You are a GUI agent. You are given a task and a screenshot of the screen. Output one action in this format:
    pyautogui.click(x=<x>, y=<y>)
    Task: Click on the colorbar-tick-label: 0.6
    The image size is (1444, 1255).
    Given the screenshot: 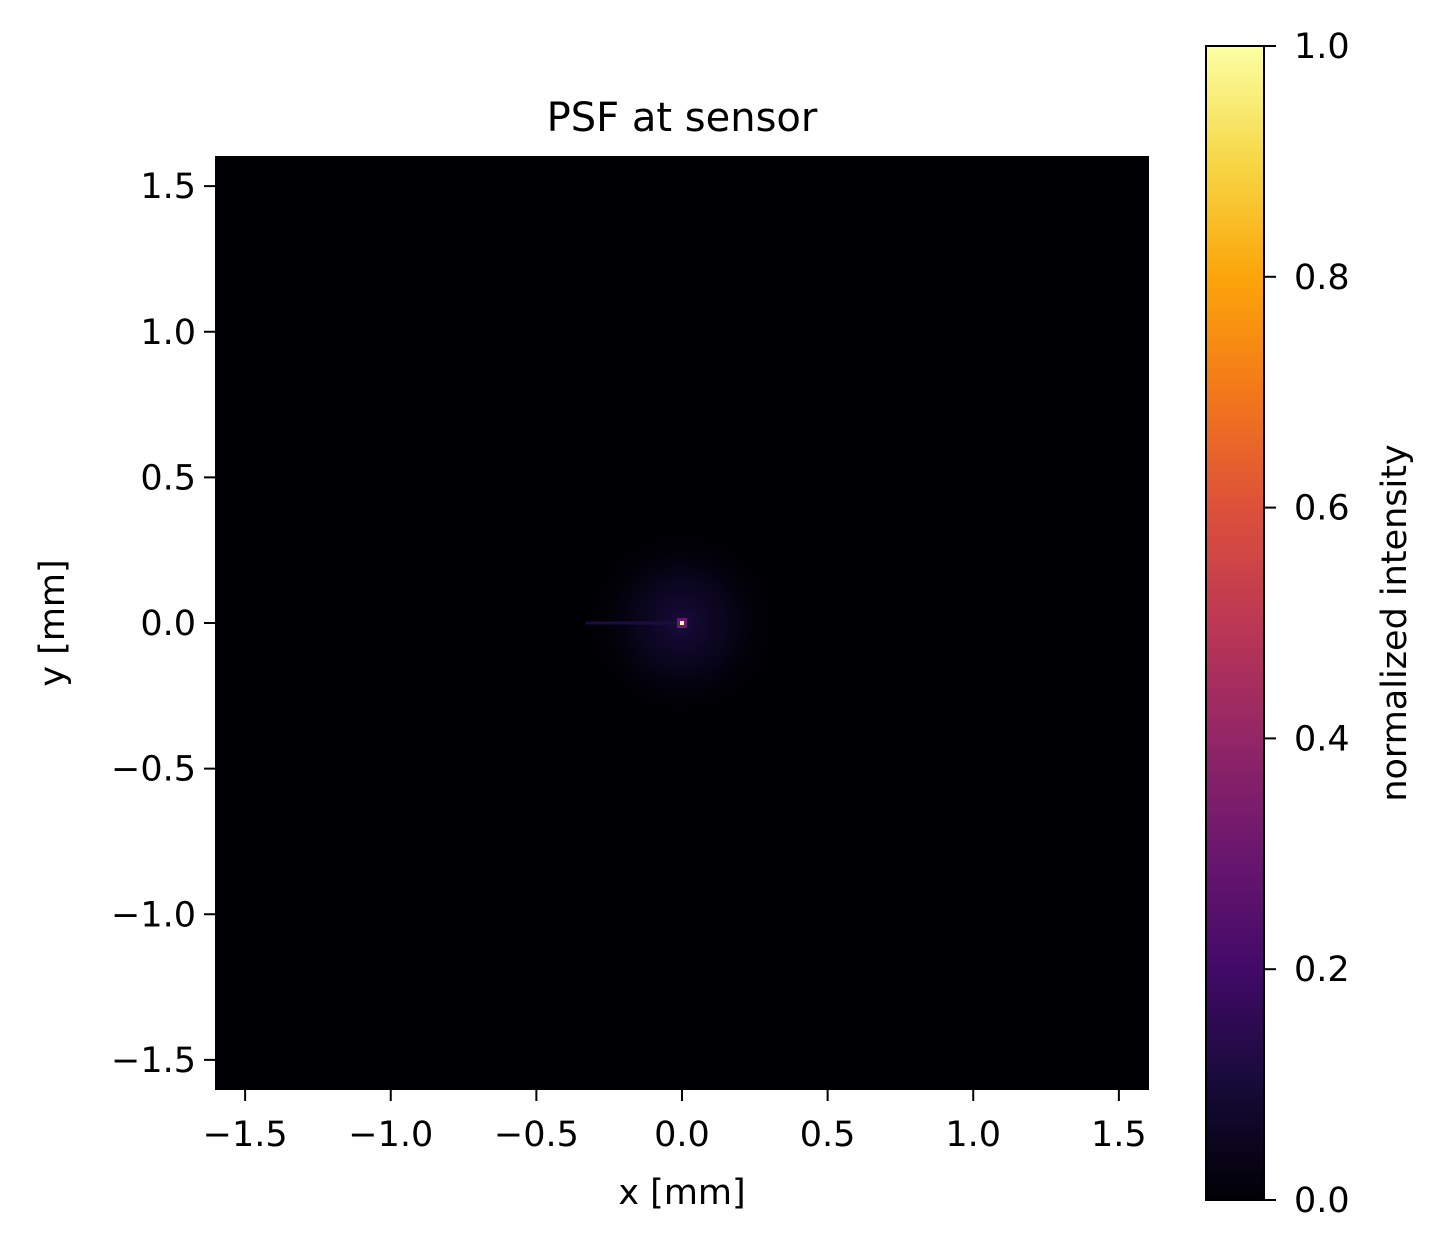 What is the action you would take?
    pyautogui.click(x=1322, y=509)
    